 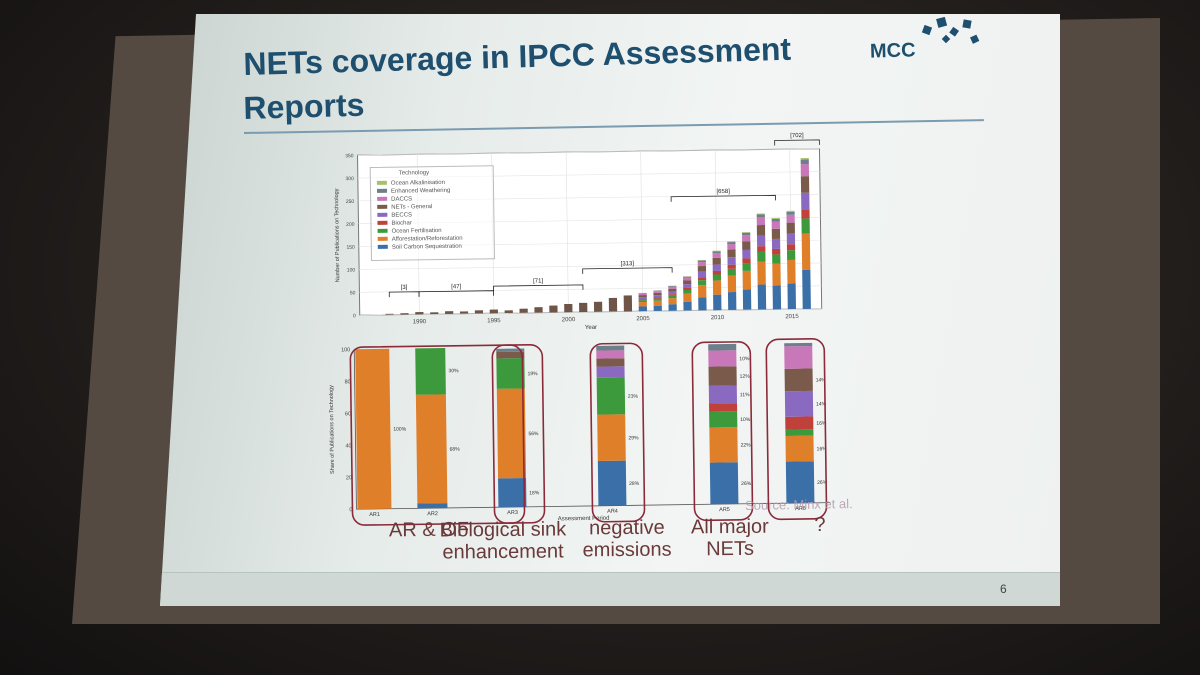 I want to click on top-chart-x-tick: 1995, so click(x=494, y=321).